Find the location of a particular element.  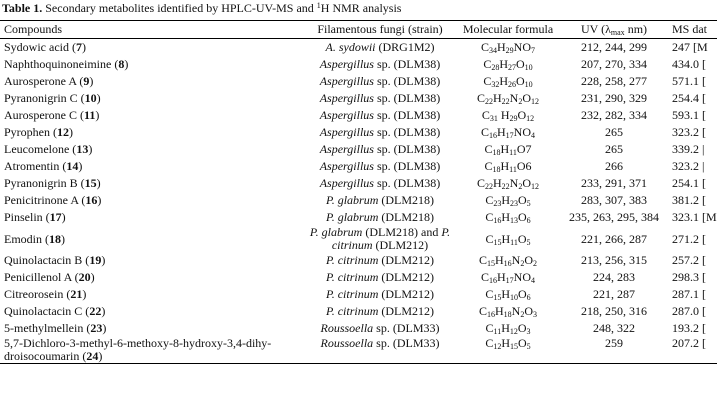

text-segment: 6 is located at coordinates (528, 220).